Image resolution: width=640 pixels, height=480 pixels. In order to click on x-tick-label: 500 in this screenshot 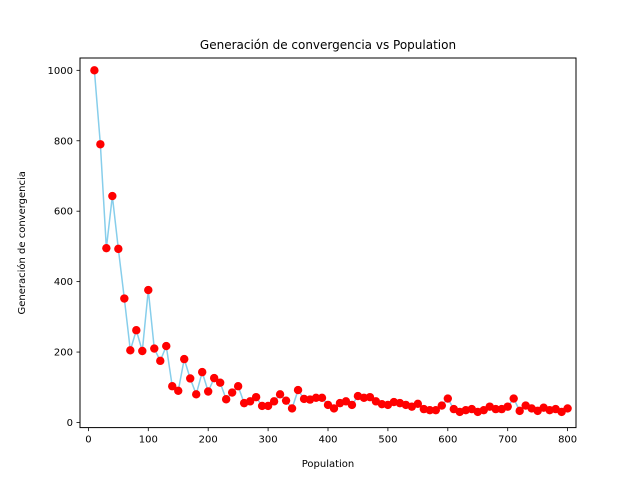, I will do `click(387, 440)`.